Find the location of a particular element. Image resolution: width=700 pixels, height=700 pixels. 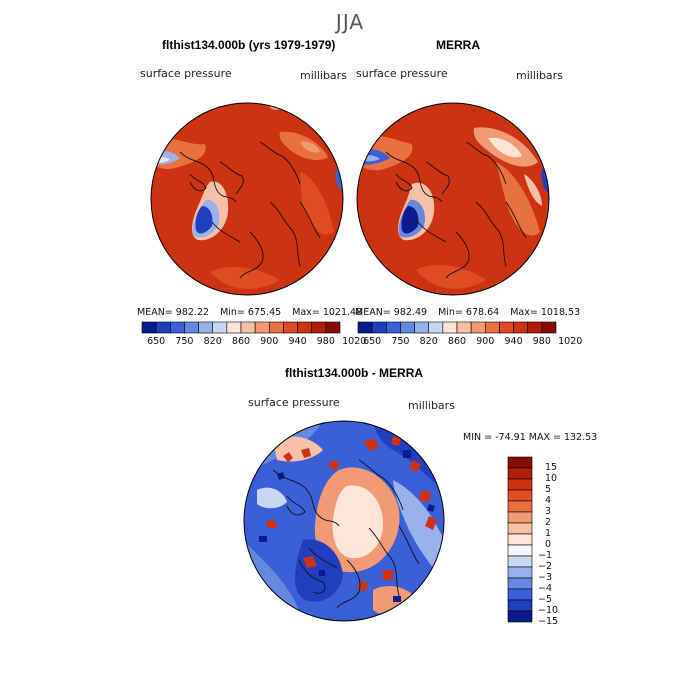

panel2-colorbar-tick-label: 650 is located at coordinates (372, 341).